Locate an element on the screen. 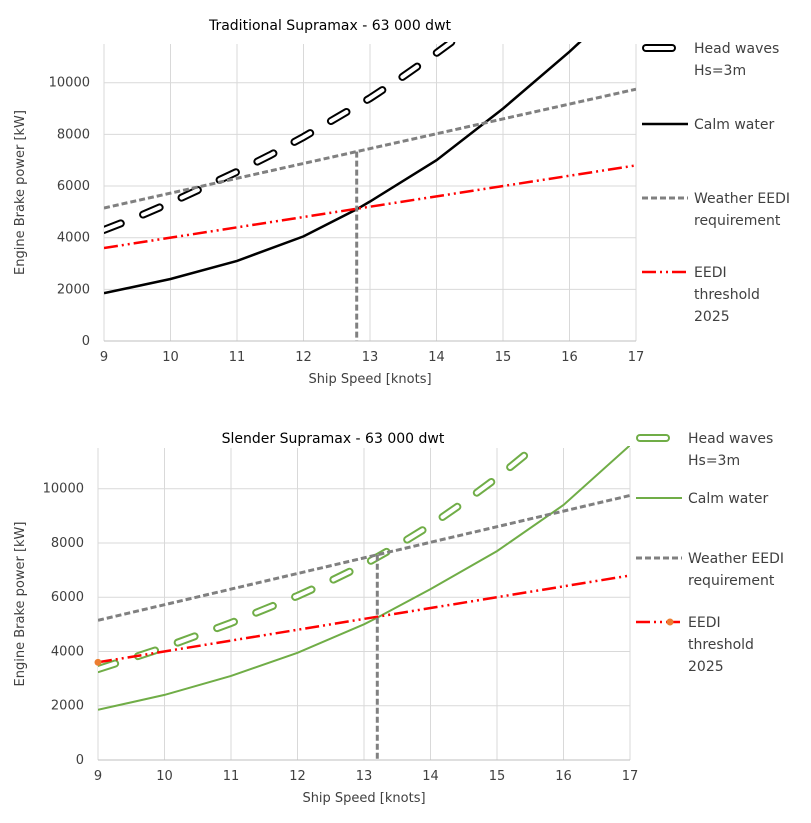 Image resolution: width=811 pixels, height=823 pixels. series-line-outline is located at coordinates (281, 138).